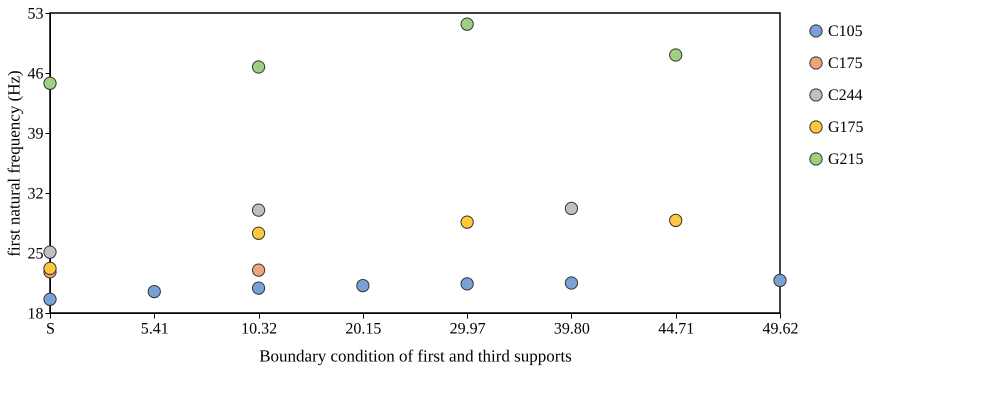 This screenshot has height=405, width=989. What do you see at coordinates (50, 329) in the screenshot?
I see `x-tick-label: S` at bounding box center [50, 329].